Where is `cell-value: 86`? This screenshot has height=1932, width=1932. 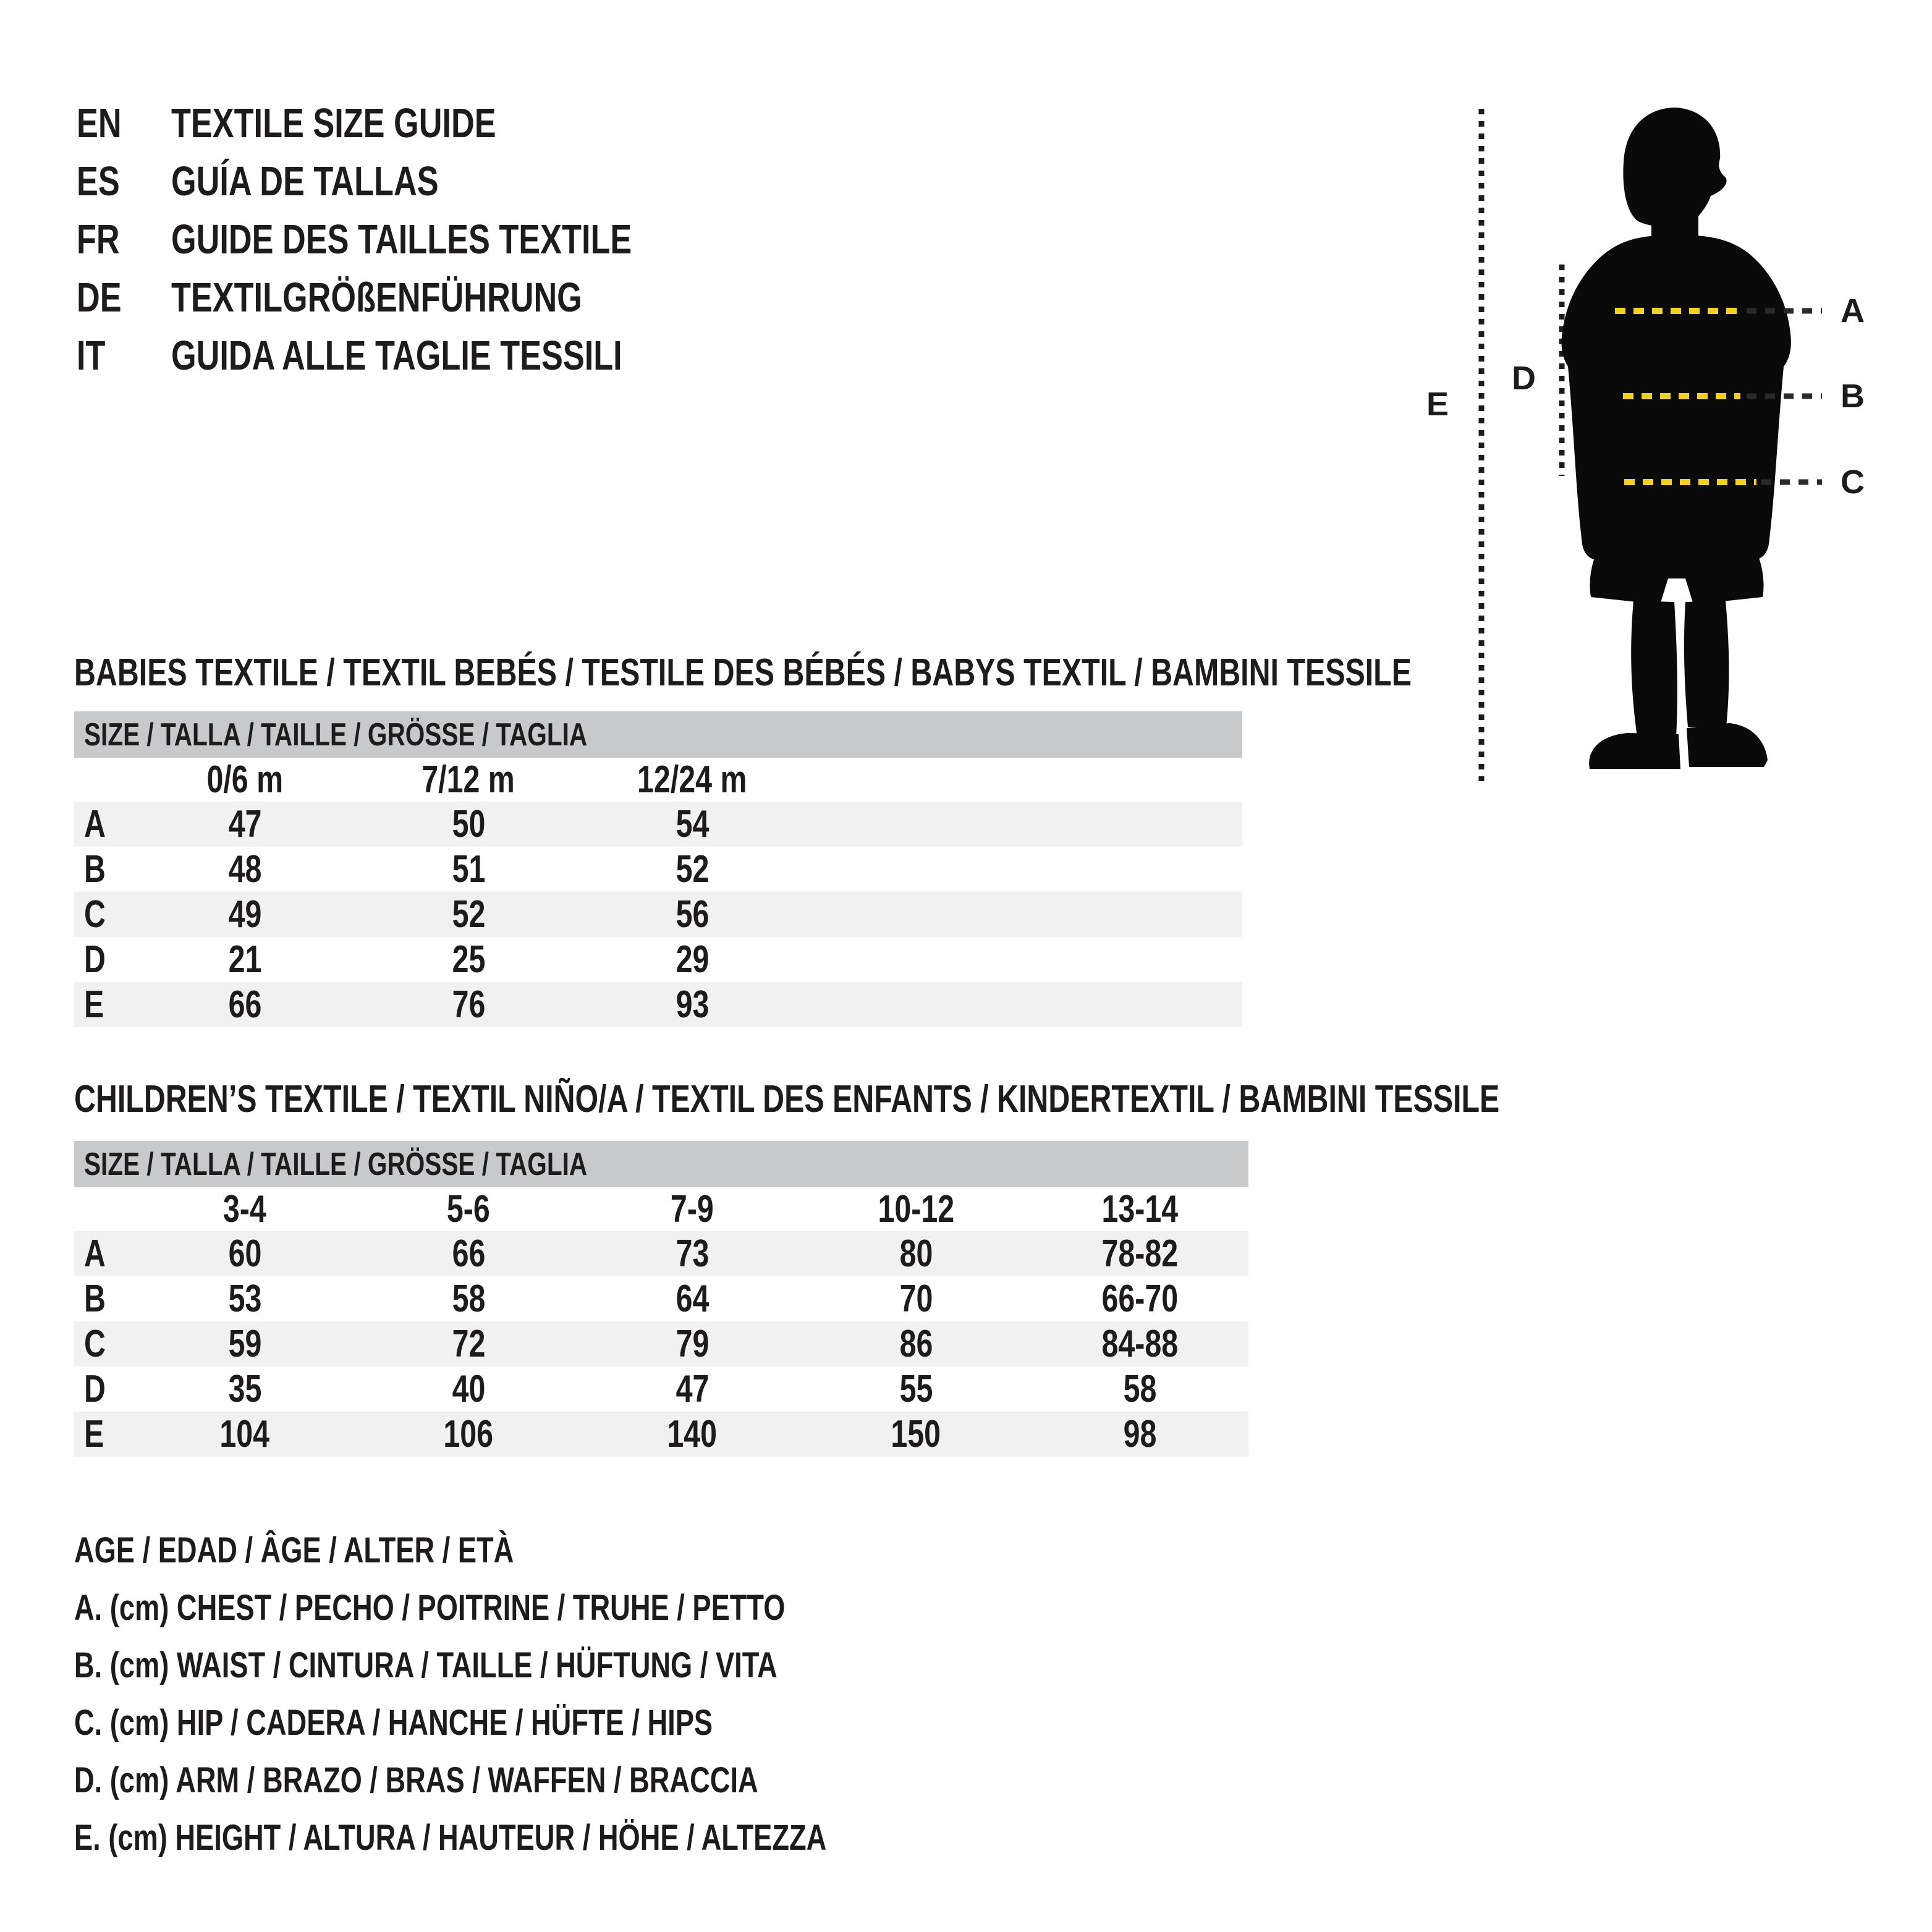
cell-value: 86 is located at coordinates (916, 1344).